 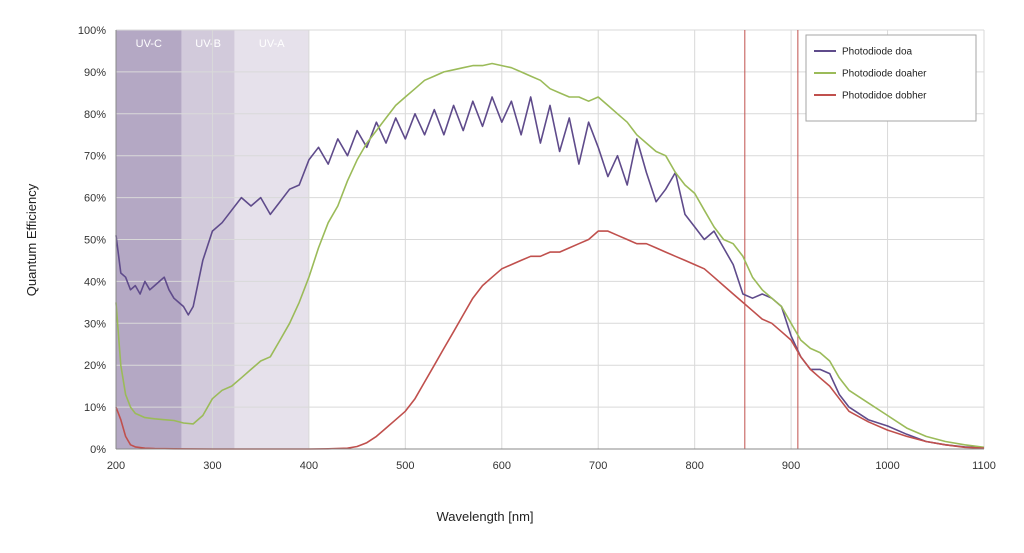 I want to click on x-tick-label: 900, so click(x=791, y=466).